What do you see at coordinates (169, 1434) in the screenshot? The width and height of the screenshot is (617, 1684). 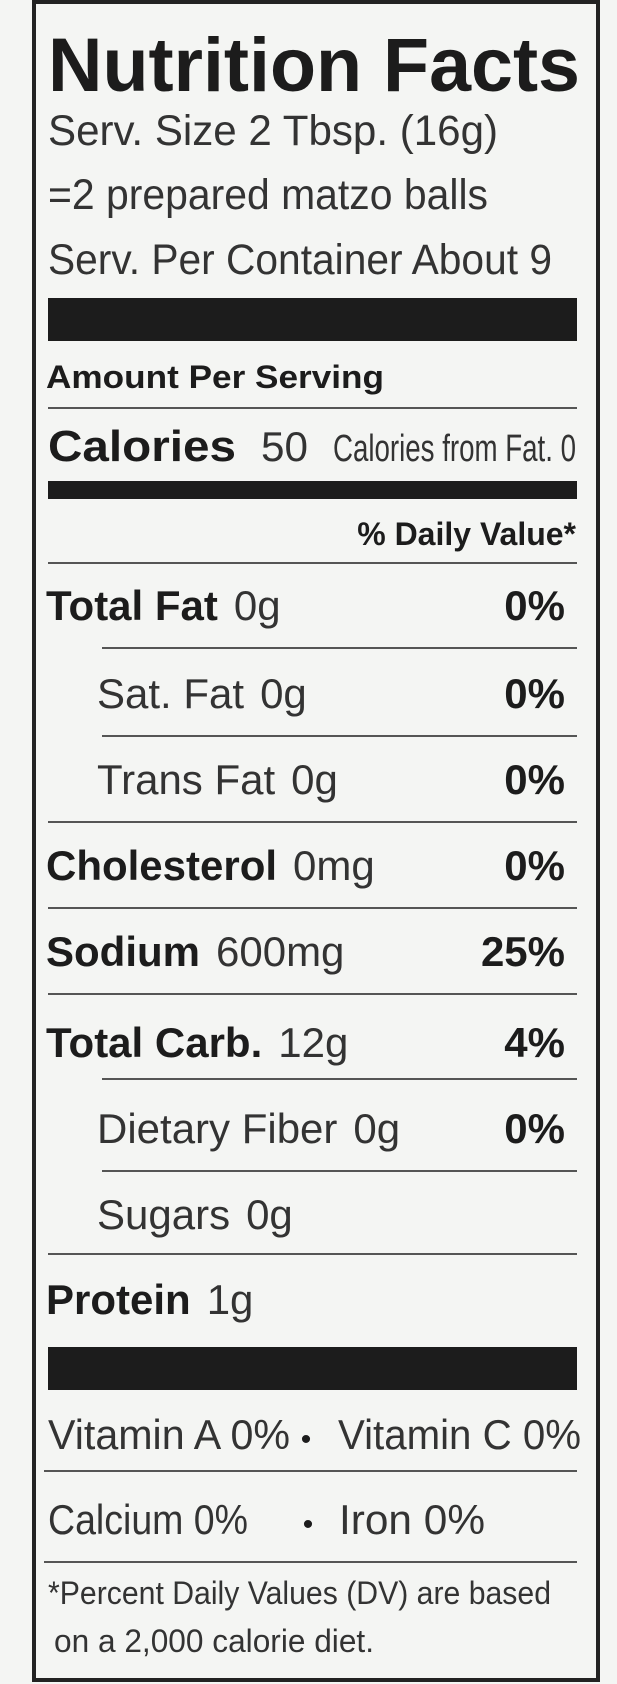 I see `vitamin-item: Vitamin A 0%` at bounding box center [169, 1434].